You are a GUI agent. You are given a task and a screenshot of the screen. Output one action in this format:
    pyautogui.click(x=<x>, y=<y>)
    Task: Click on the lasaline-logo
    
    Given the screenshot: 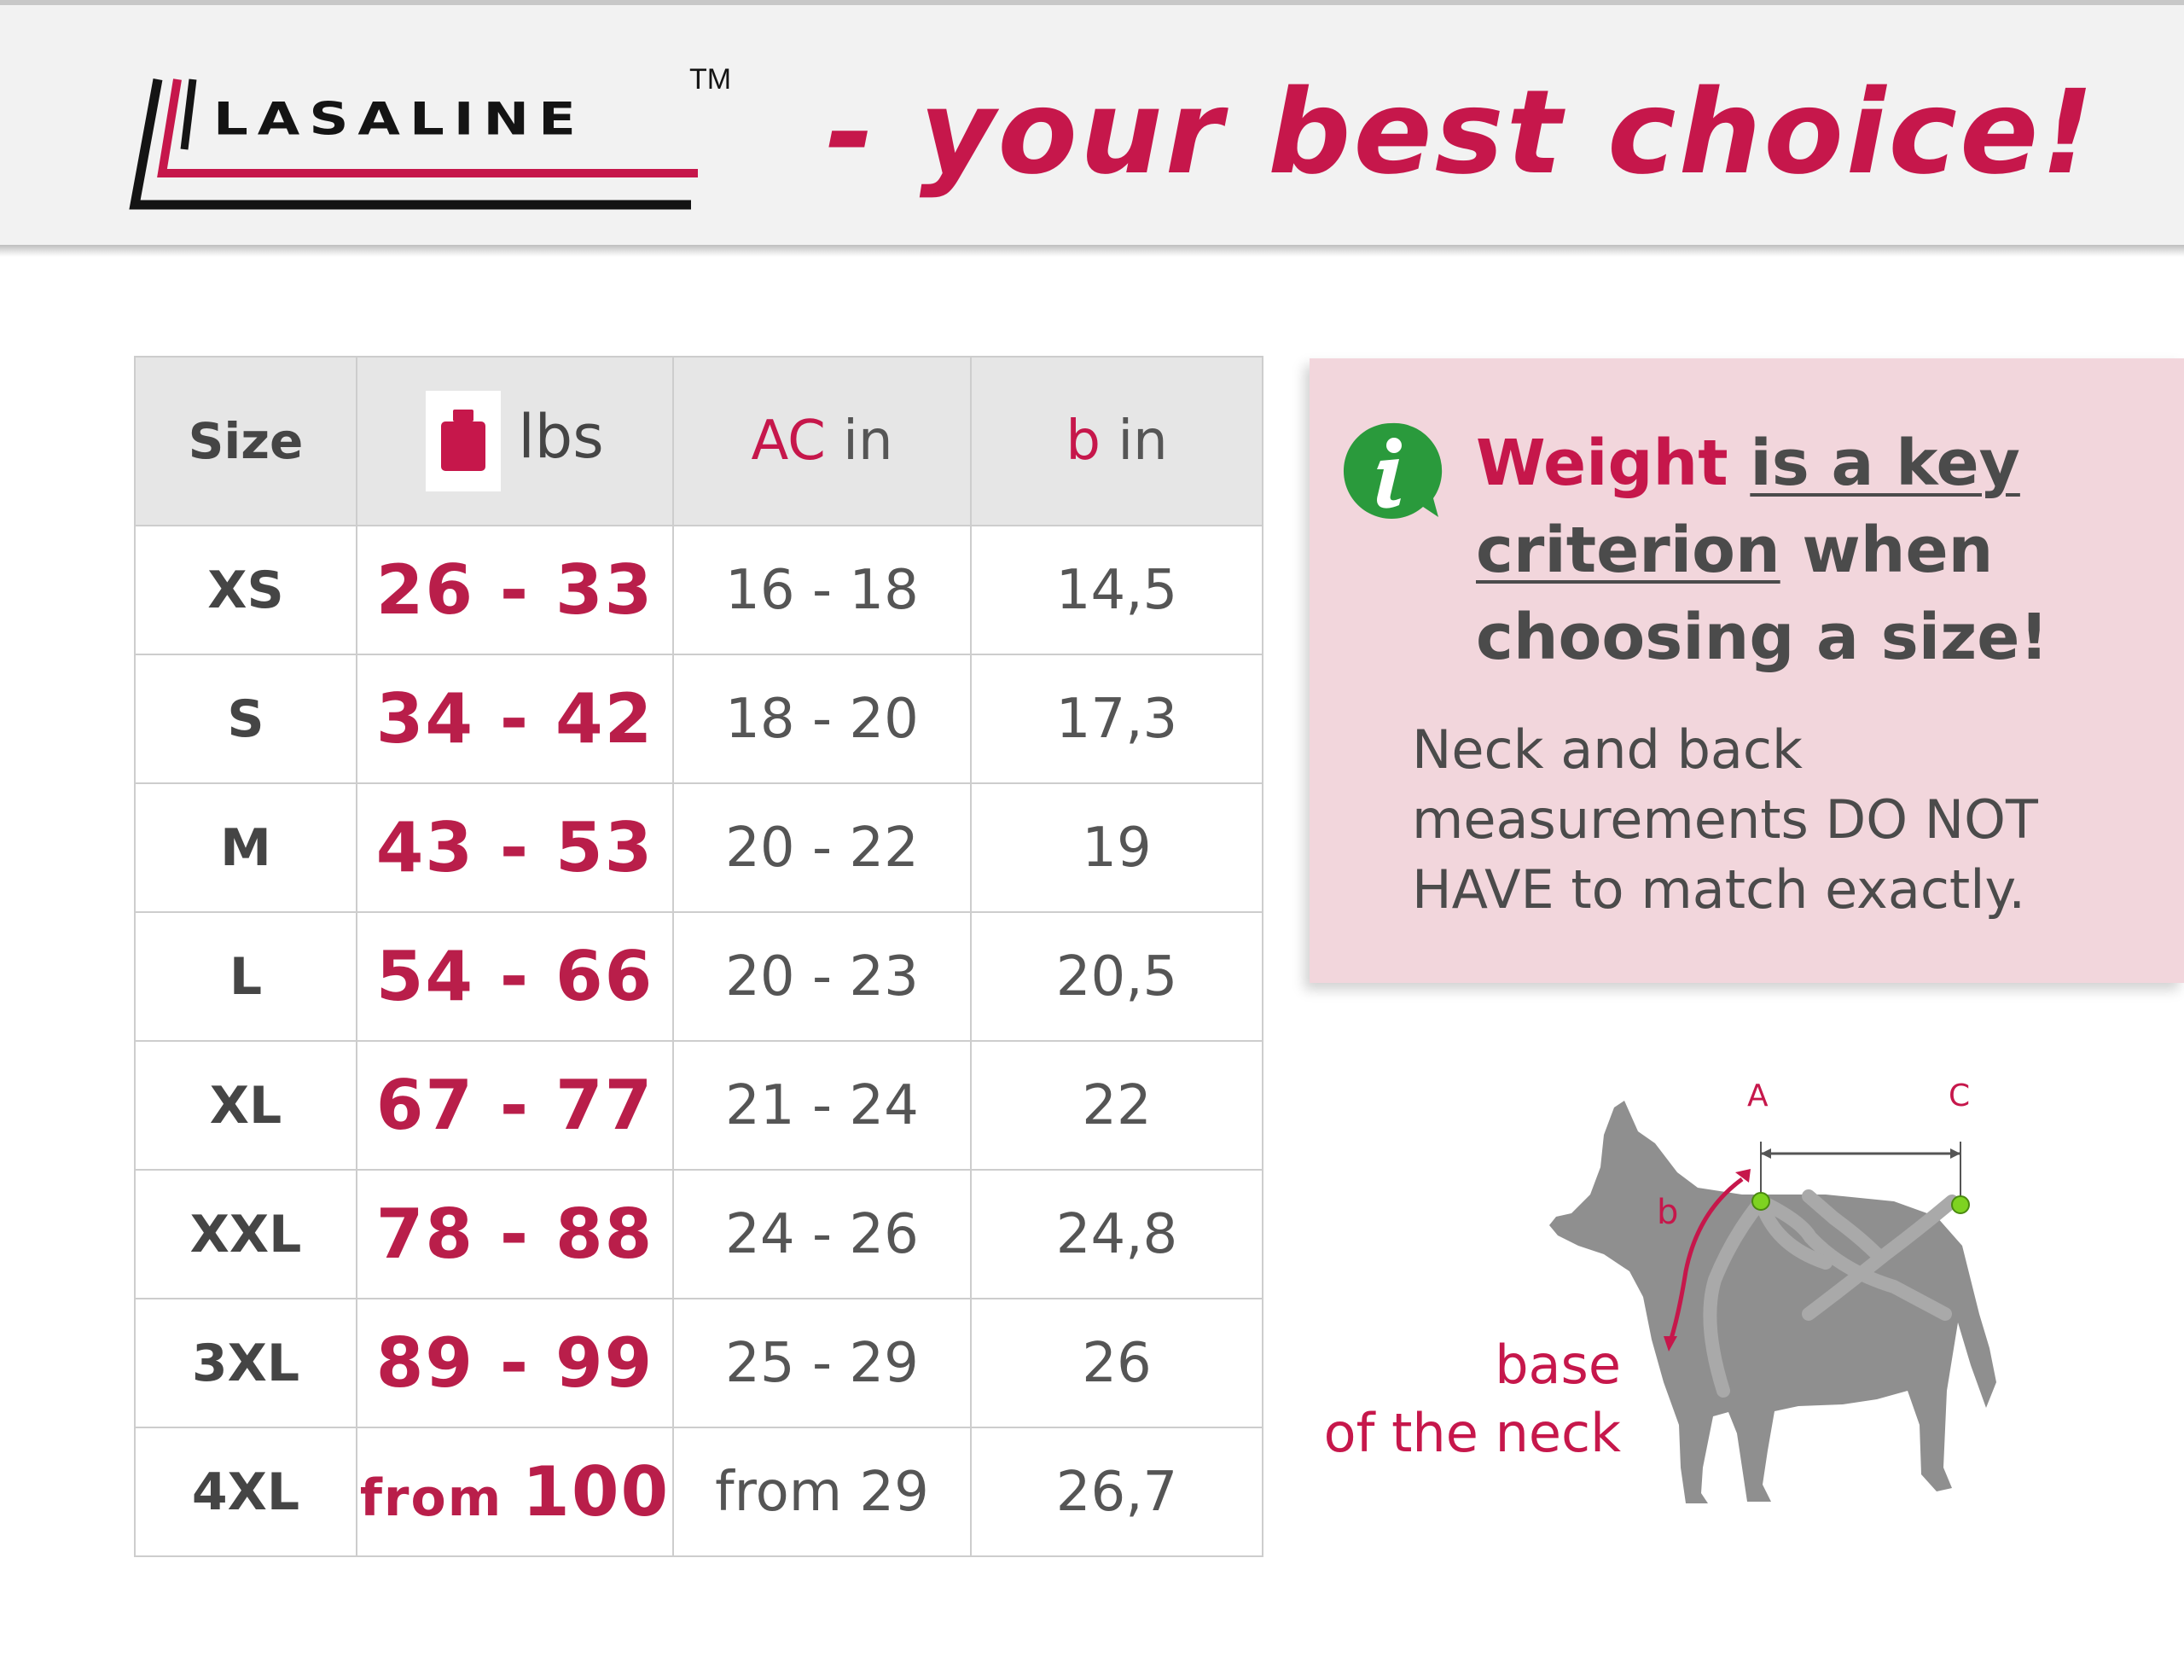 What is the action you would take?
    pyautogui.click(x=414, y=144)
    